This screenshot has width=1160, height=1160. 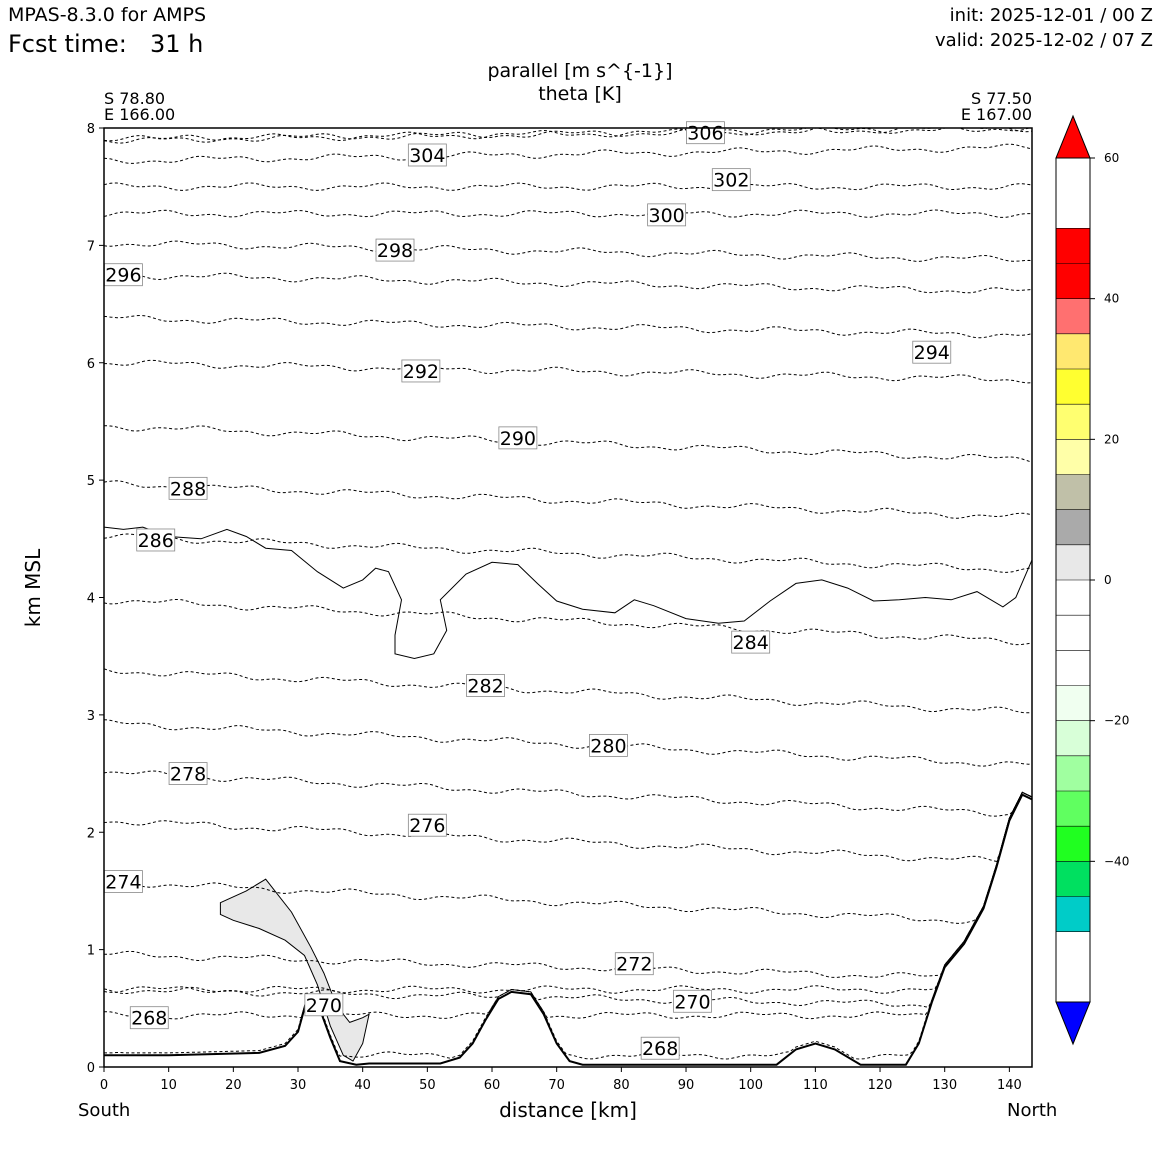 What do you see at coordinates (880, 1085) in the screenshot?
I see `x-tick-label: 120` at bounding box center [880, 1085].